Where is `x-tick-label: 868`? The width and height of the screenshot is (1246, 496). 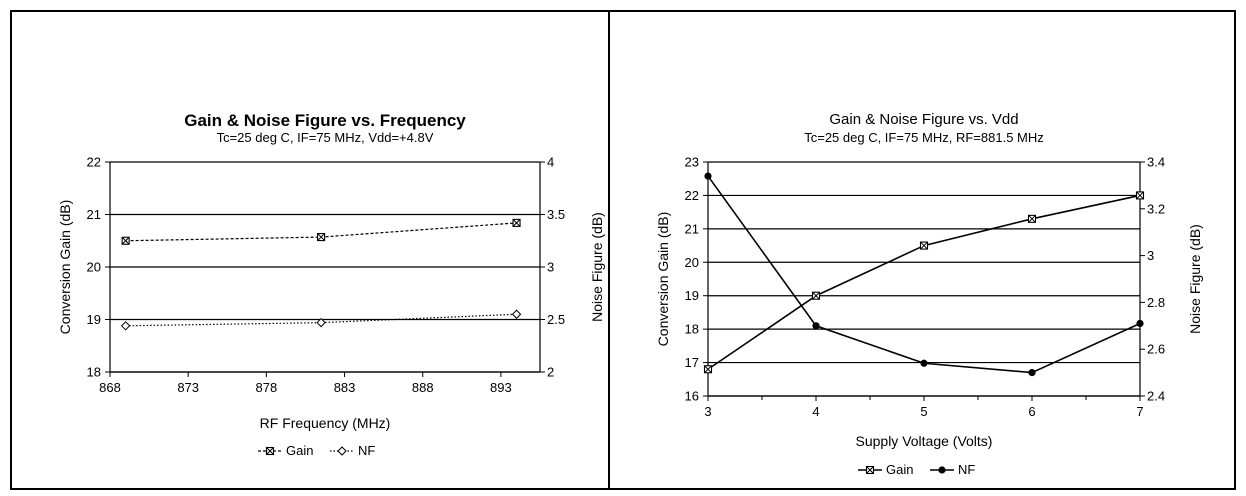
x-tick-label: 868 is located at coordinates (110, 387).